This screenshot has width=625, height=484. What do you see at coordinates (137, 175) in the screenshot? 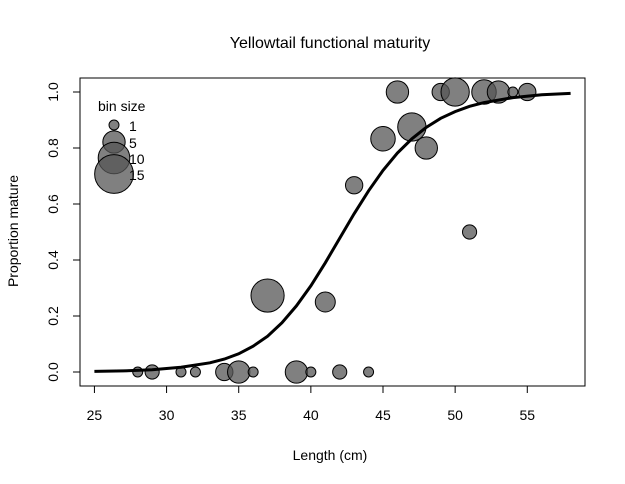
I see `legend-label: 15` at bounding box center [137, 175].